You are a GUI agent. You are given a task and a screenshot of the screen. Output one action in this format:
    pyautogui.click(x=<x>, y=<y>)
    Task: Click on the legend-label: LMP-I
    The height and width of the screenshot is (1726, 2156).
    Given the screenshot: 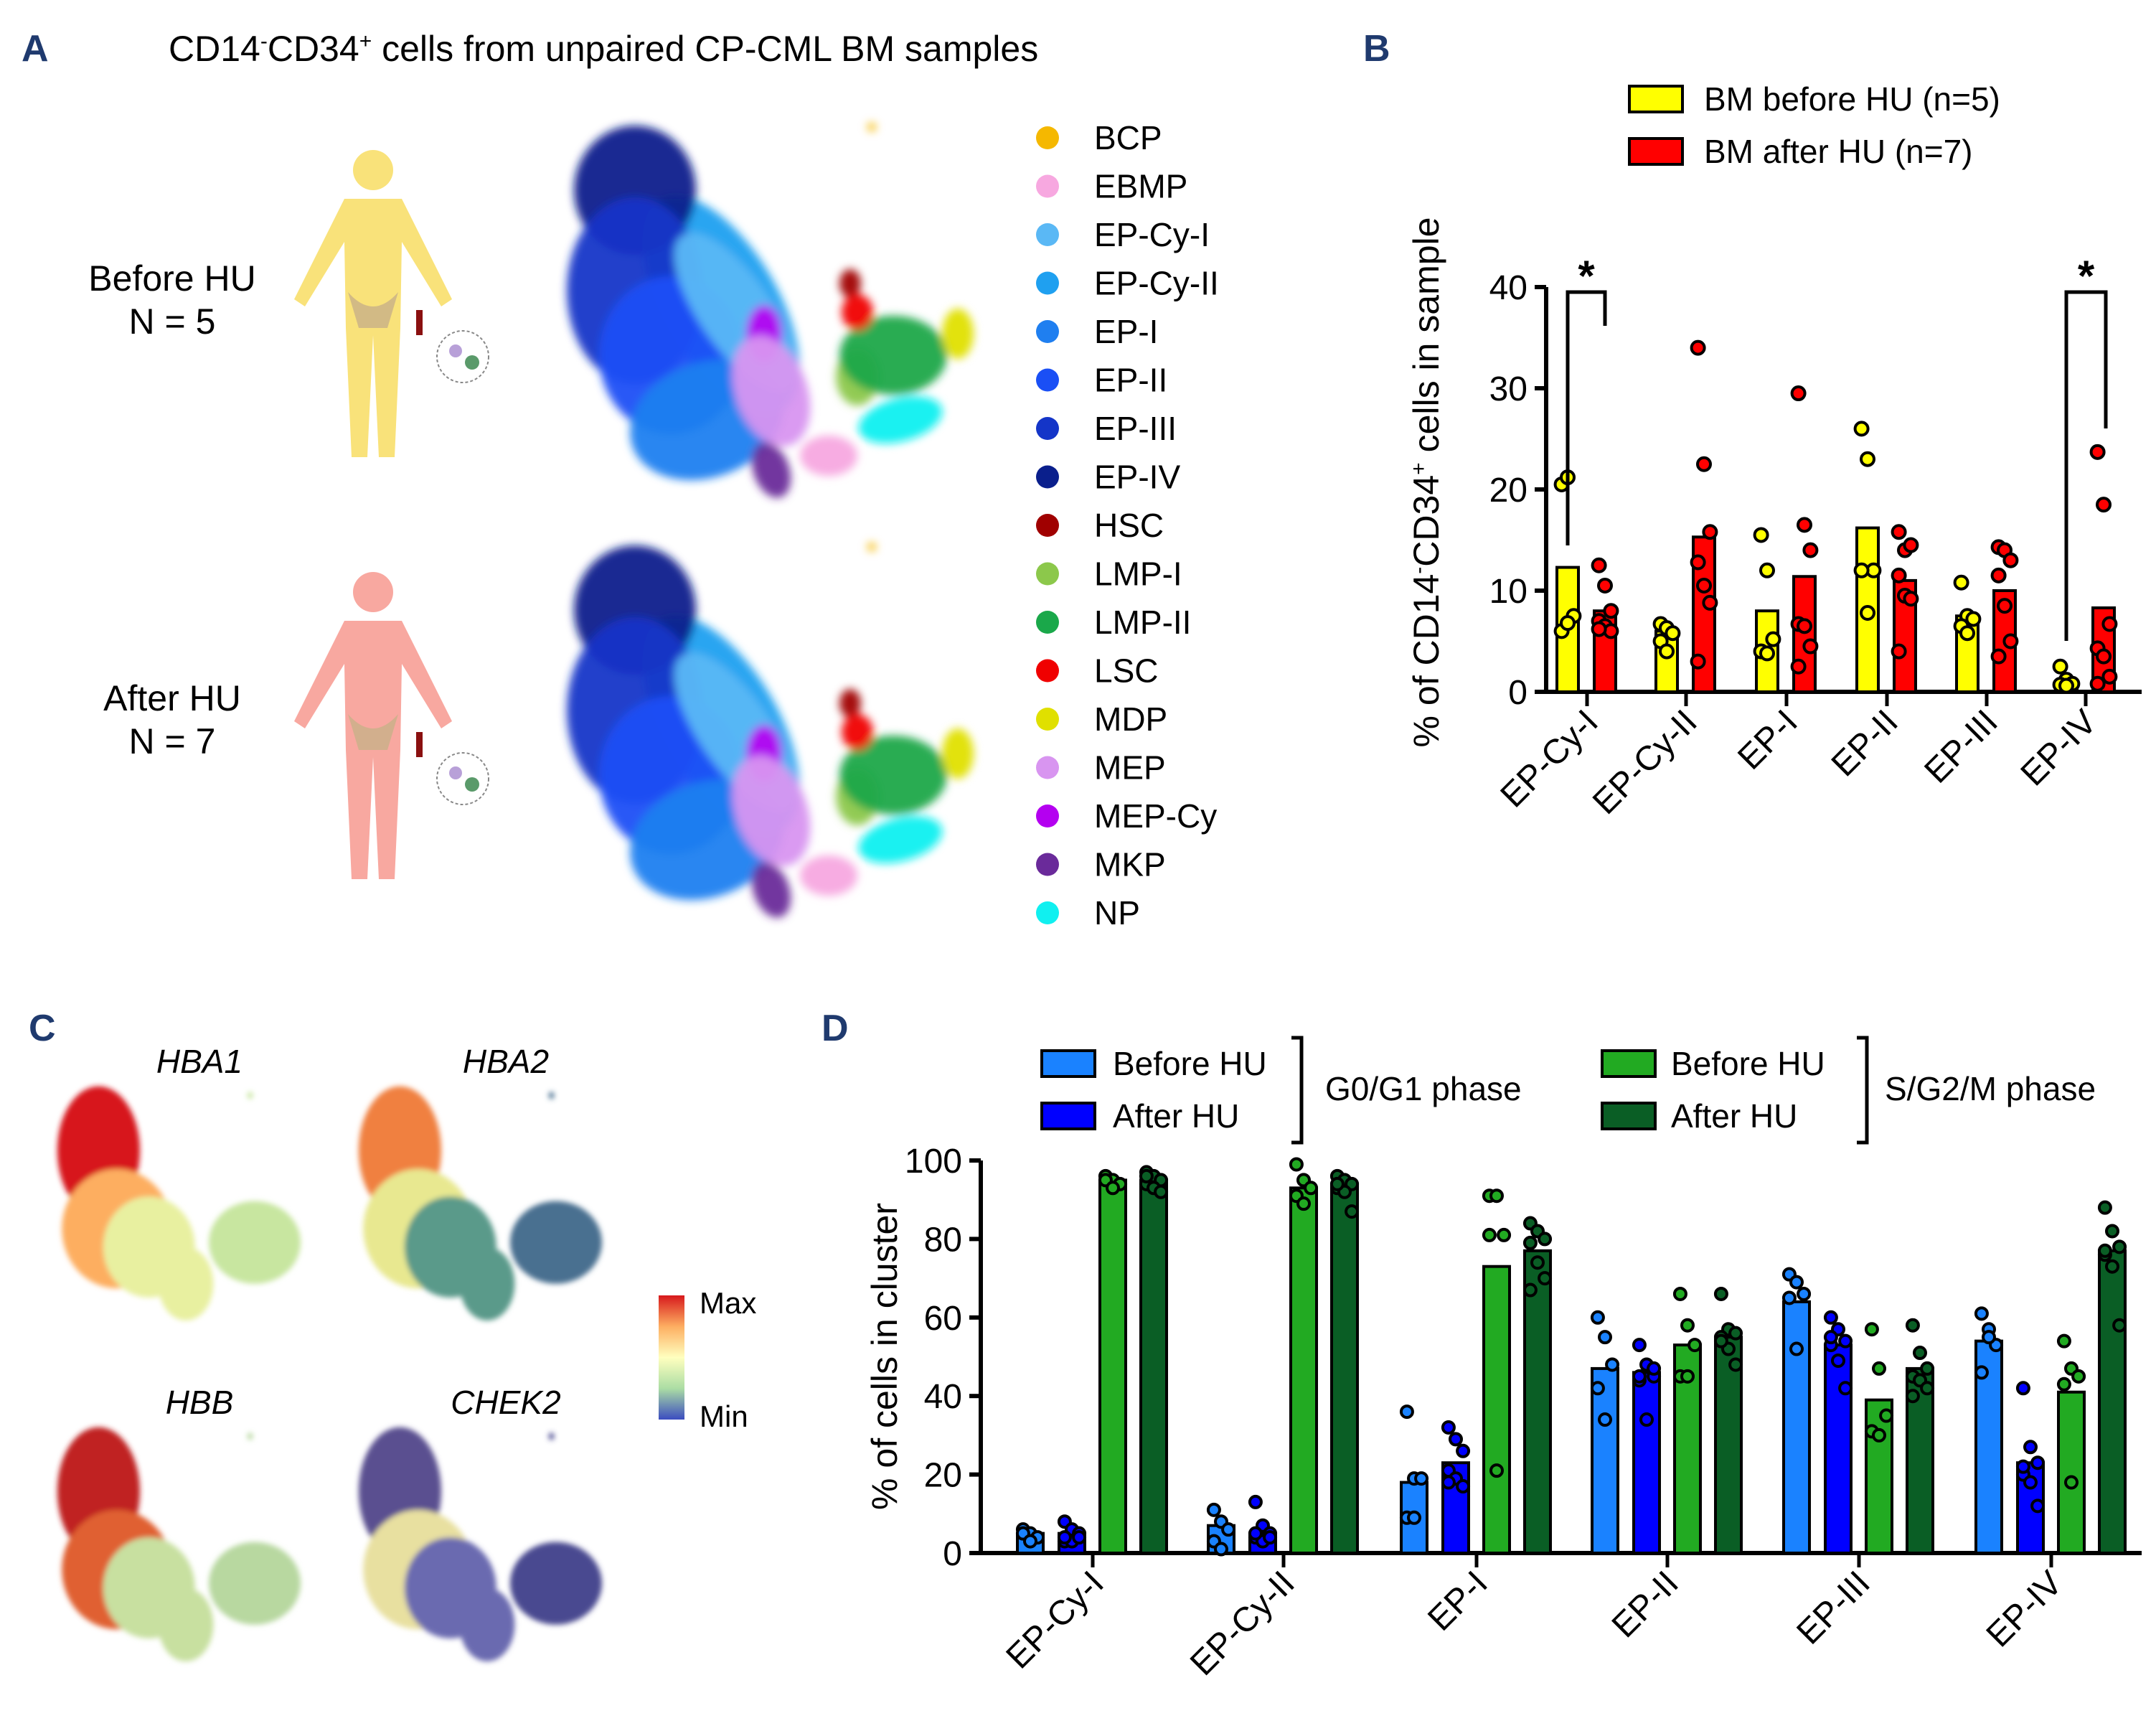 What is the action you would take?
    pyautogui.click(x=1138, y=574)
    